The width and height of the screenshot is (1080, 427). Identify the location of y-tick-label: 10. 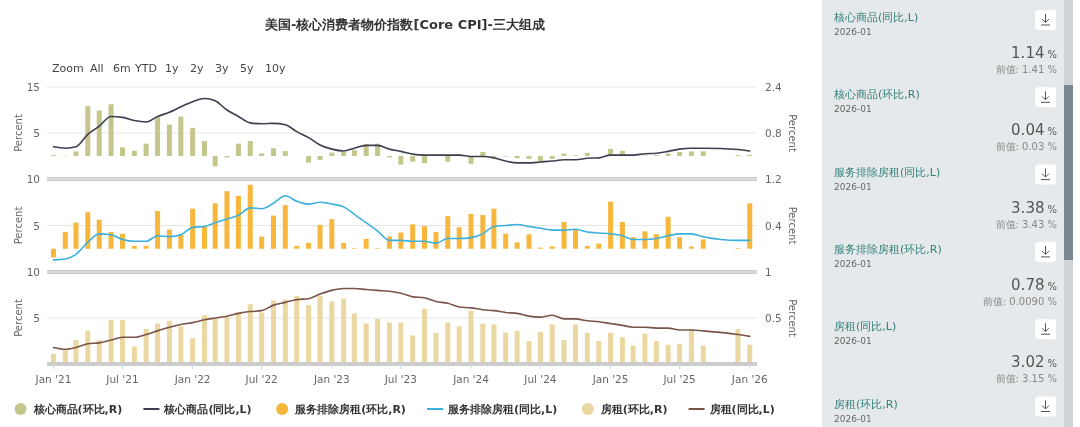
(33, 179).